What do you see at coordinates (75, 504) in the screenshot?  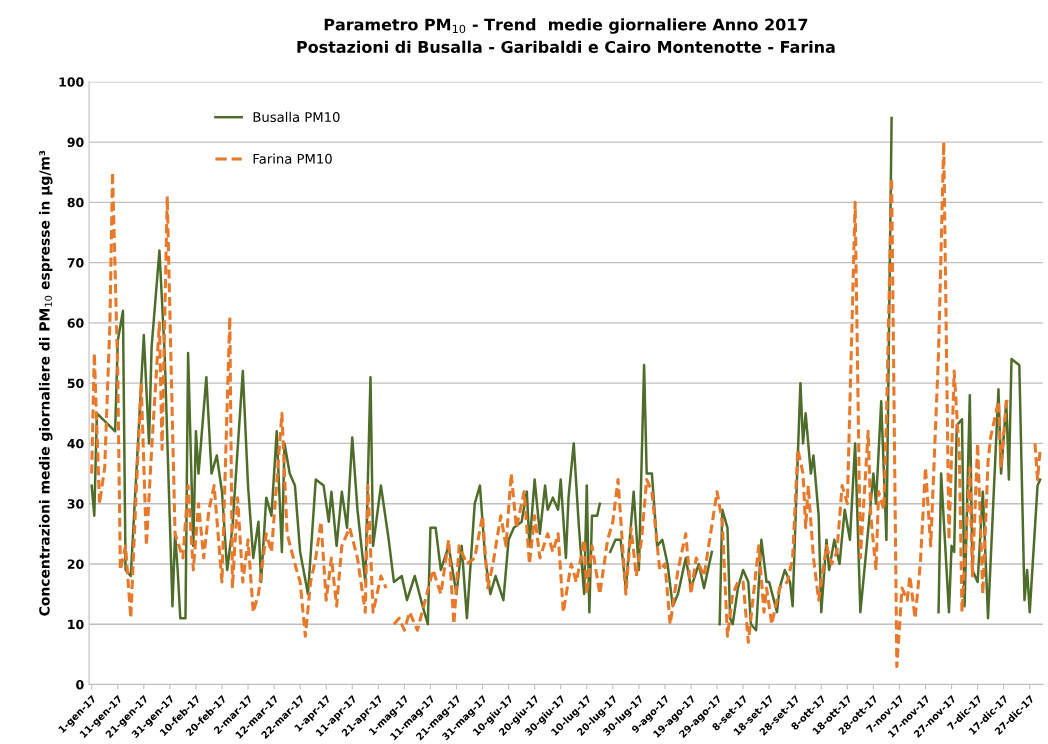 I see `y-tick-label: 30` at bounding box center [75, 504].